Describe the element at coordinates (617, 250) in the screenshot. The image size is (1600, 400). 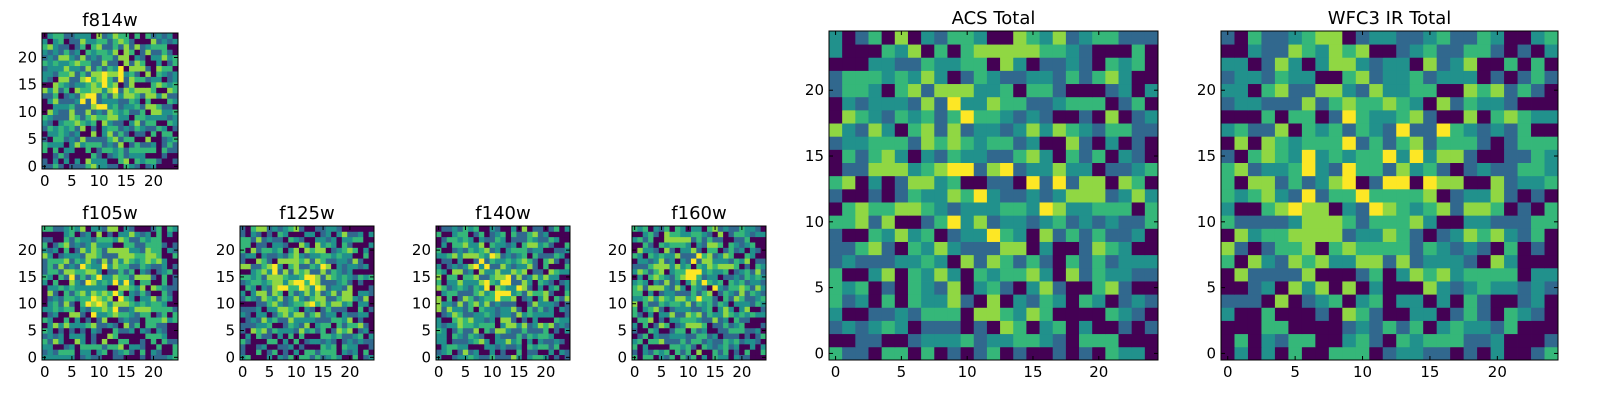
I see `y-tick-label: 20` at that location.